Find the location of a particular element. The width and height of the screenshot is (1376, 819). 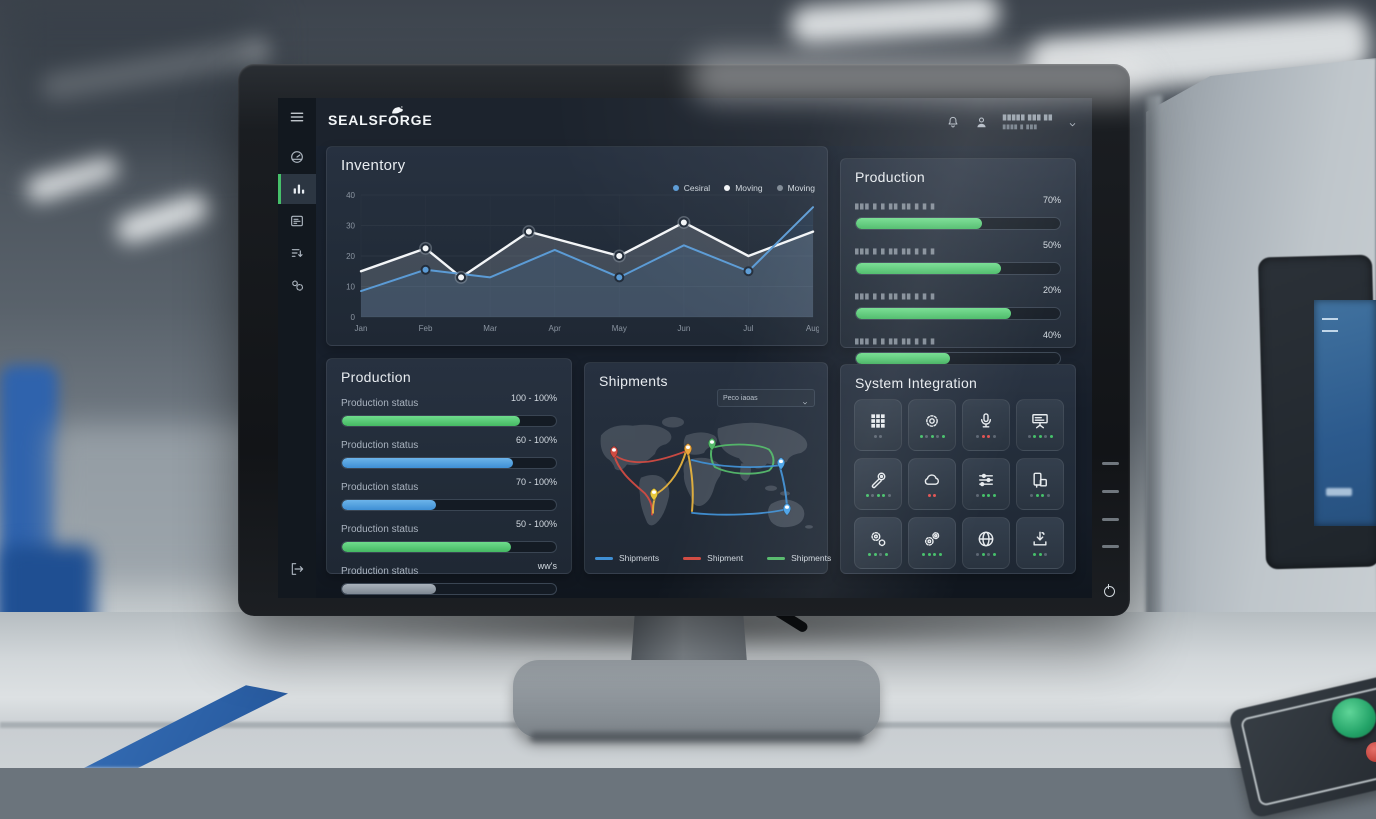

flow-icon is located at coordinates (297, 253).